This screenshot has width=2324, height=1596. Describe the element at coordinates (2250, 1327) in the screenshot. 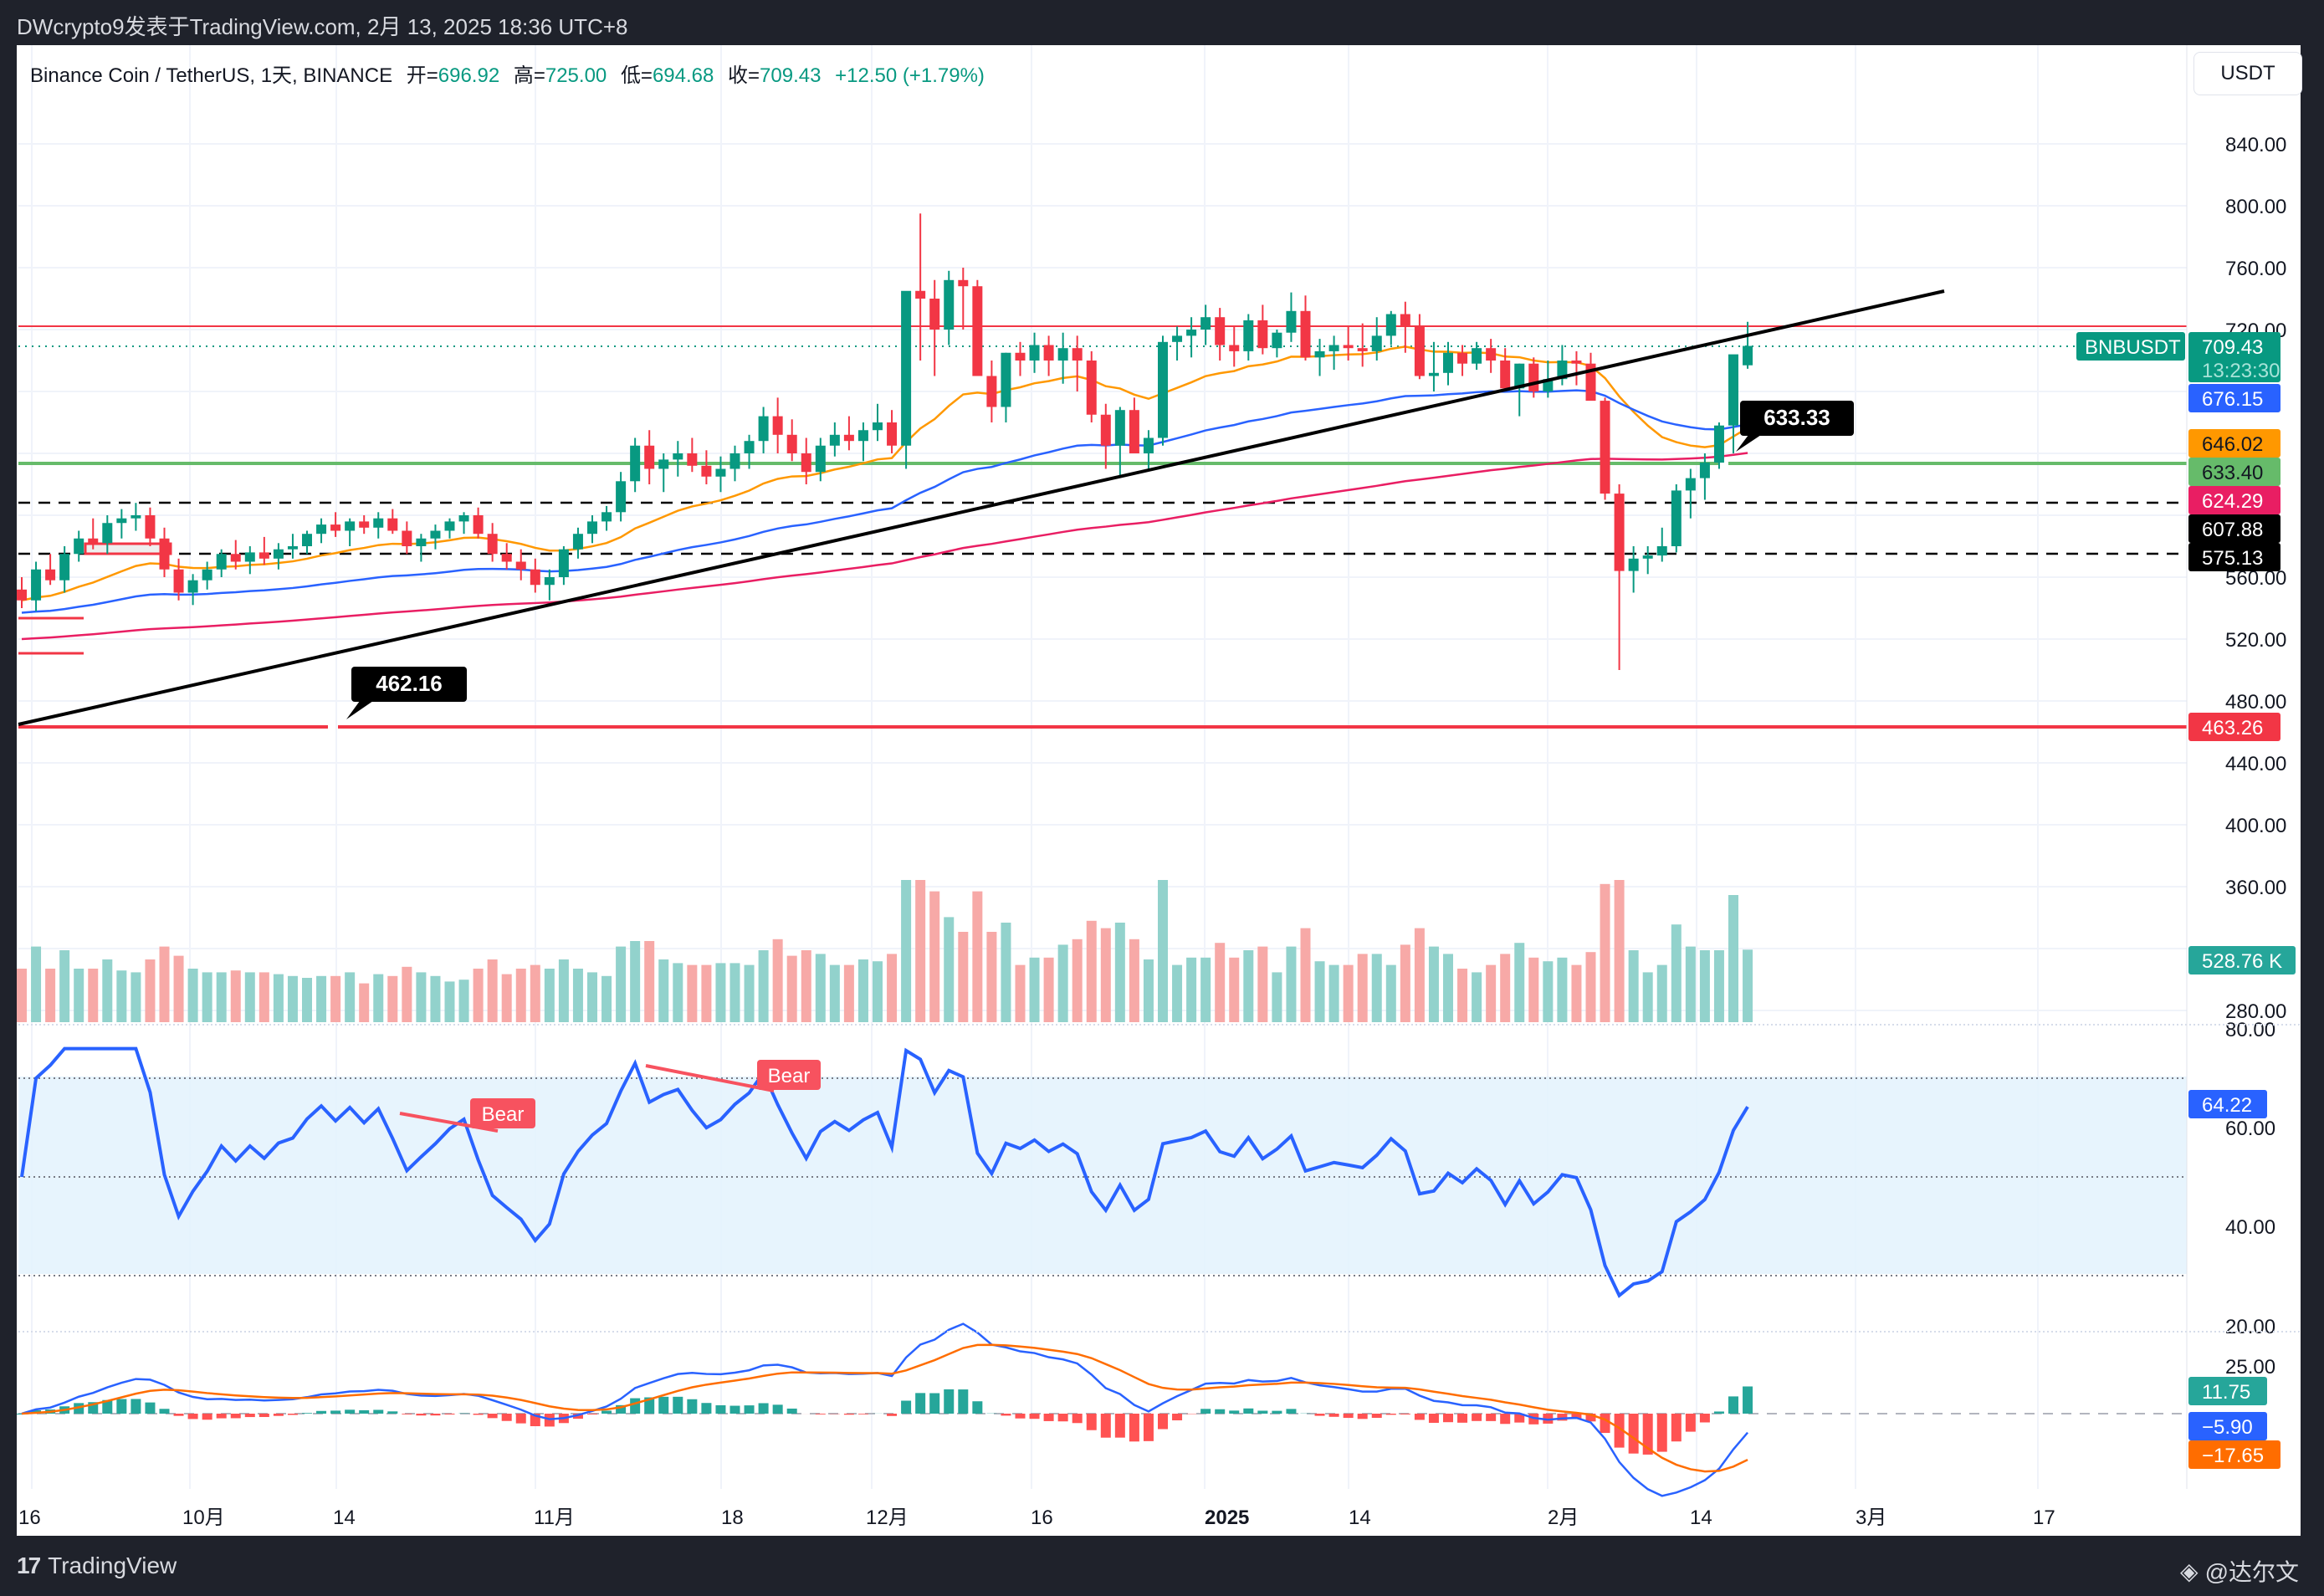

I see `svg-text: 20.00` at that location.